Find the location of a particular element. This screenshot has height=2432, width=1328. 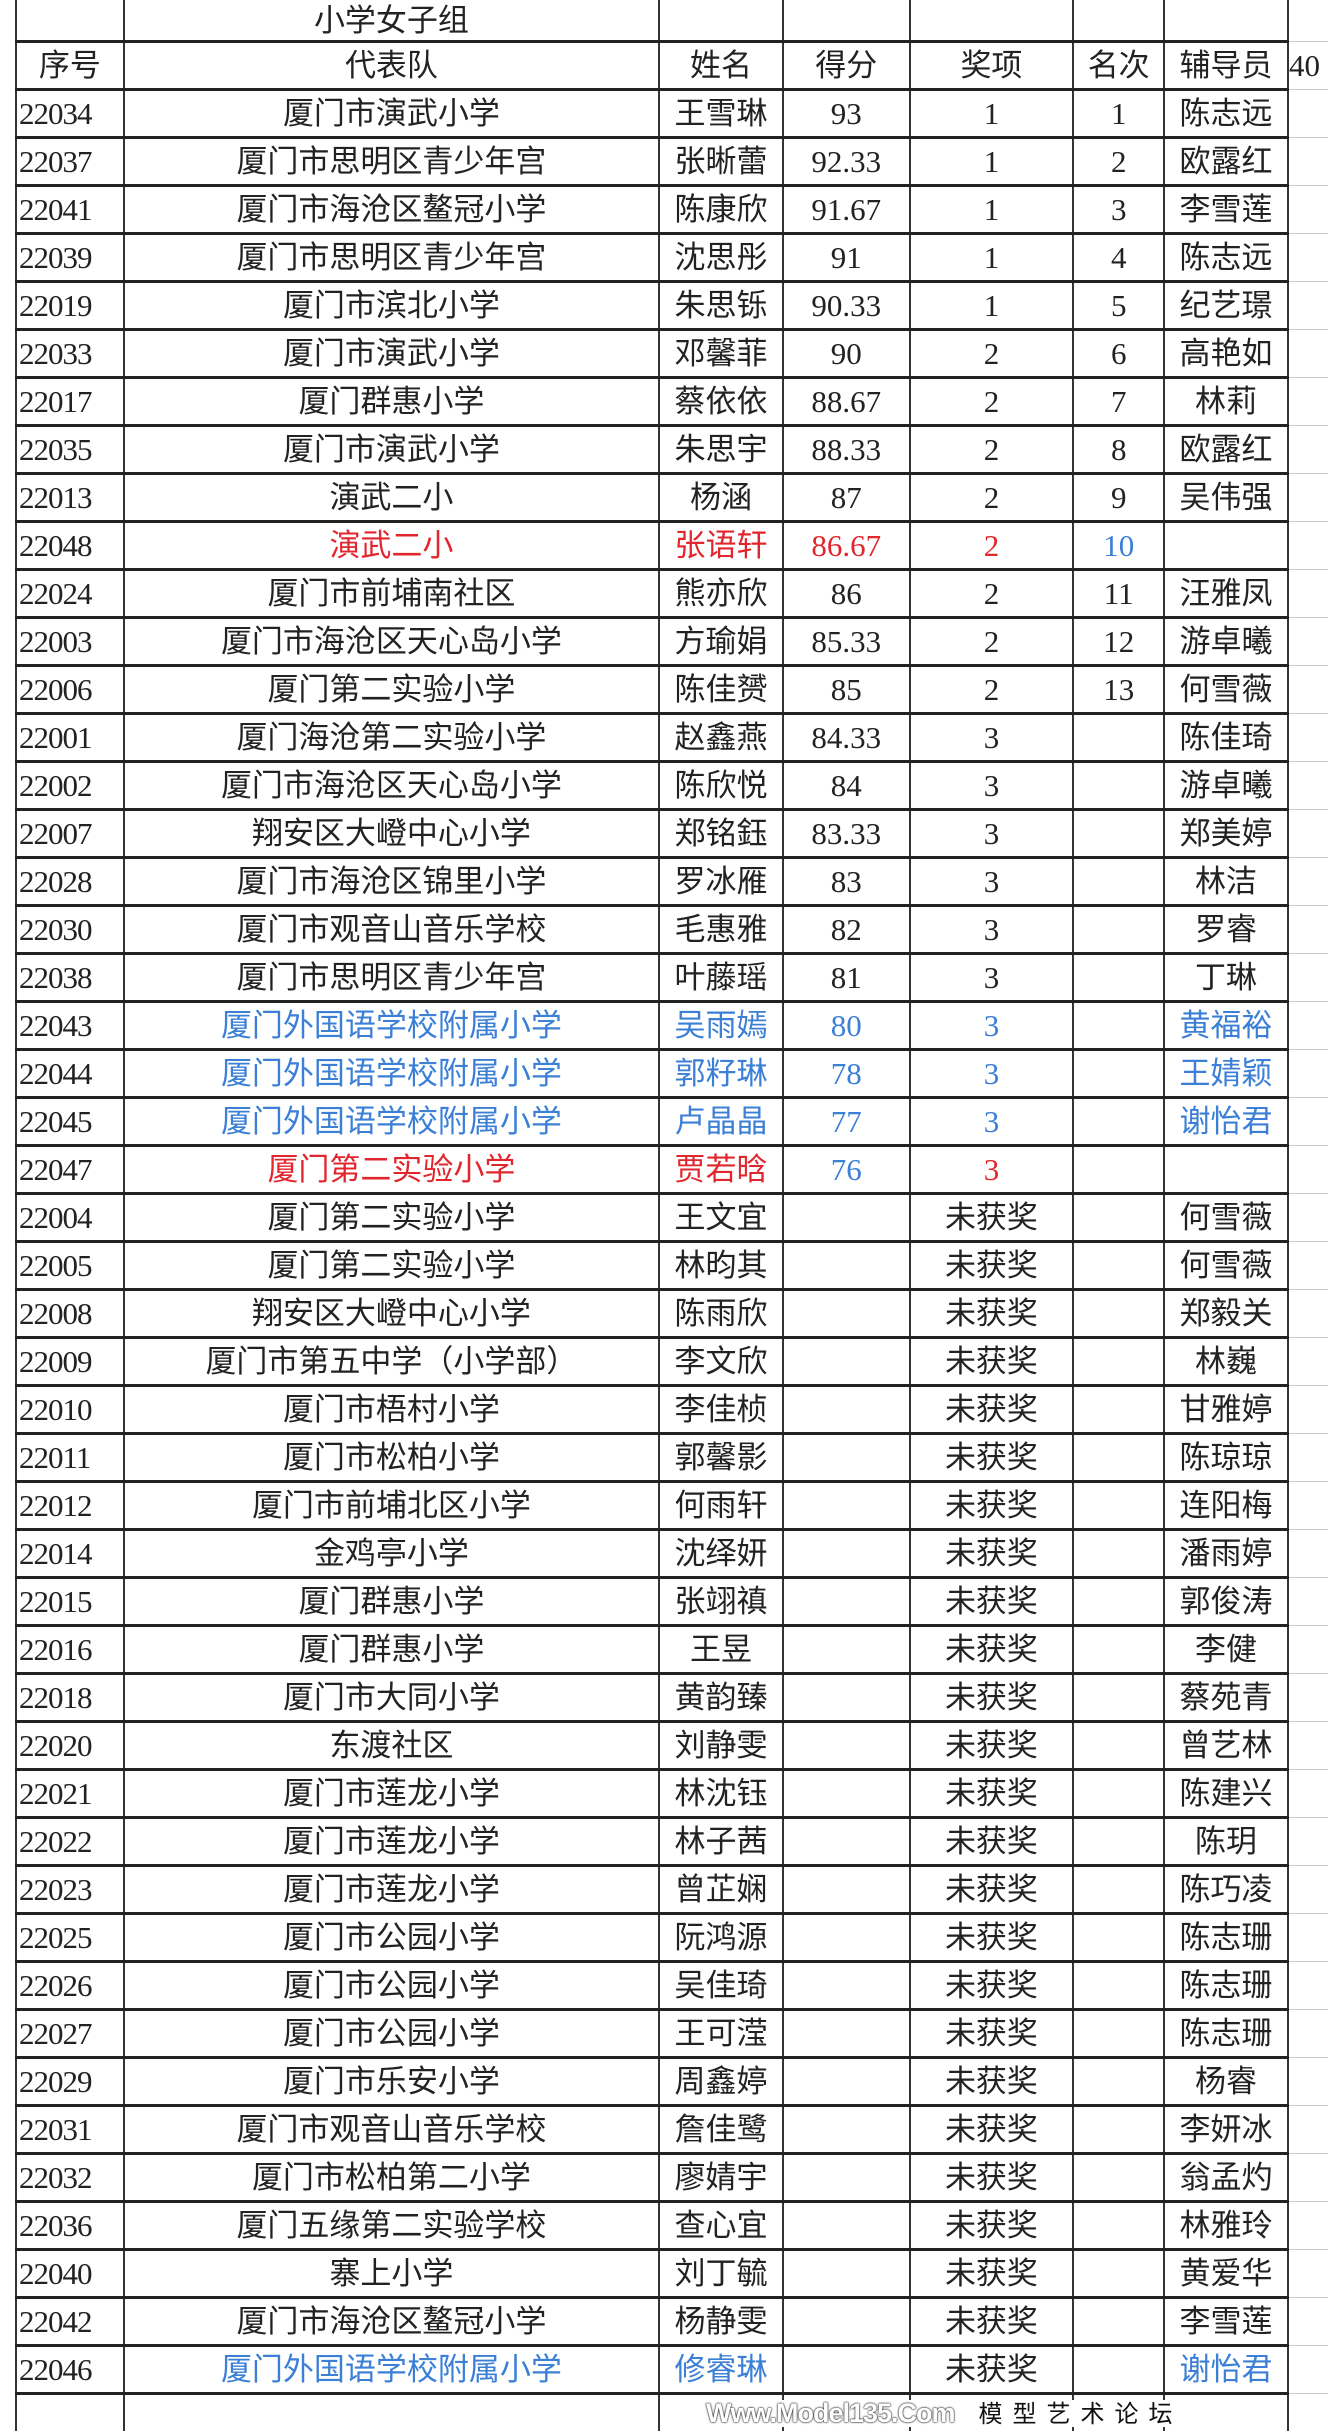

cell-coach: 高艳如 is located at coordinates (1226, 354).